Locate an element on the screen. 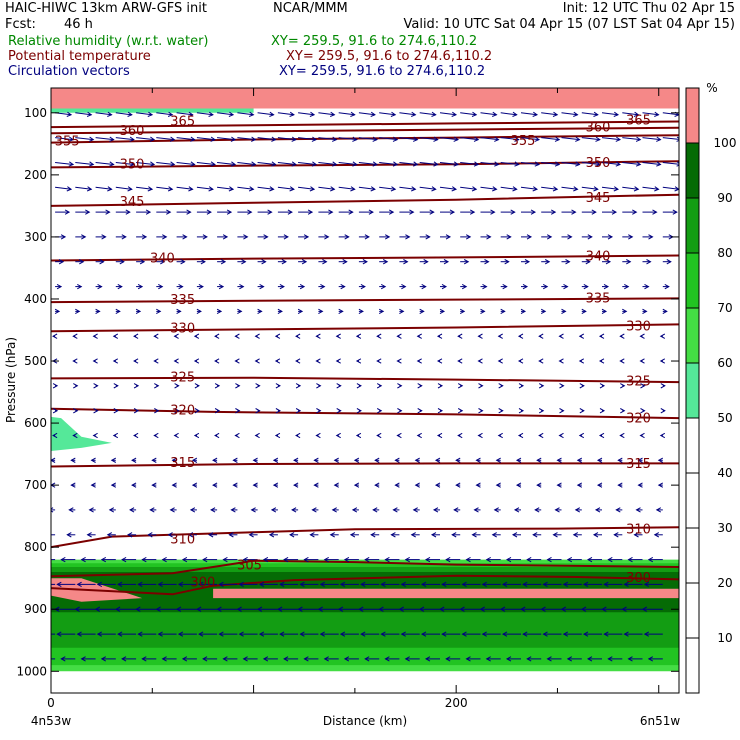  chart-title: HAIC-HIWC 13km ARW-GFS init is located at coordinates (106, 8).